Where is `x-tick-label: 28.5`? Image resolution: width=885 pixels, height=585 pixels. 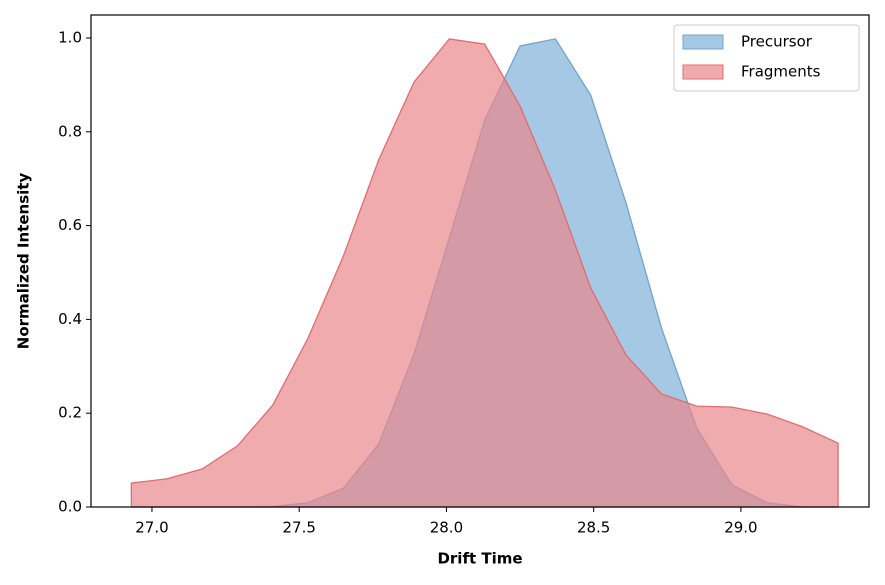 x-tick-label: 28.5 is located at coordinates (593, 528).